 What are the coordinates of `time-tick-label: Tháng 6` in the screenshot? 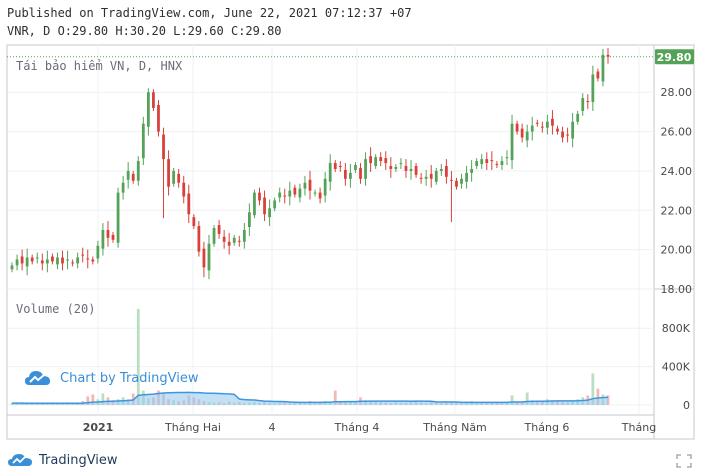 It's located at (547, 427).